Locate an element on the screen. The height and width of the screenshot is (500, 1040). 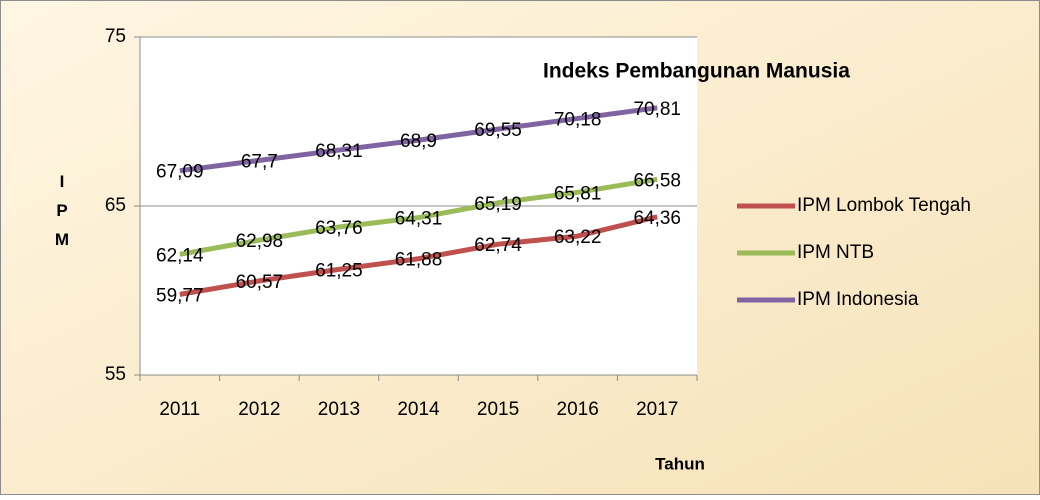
y-tick-label: 55 is located at coordinates (115, 374).